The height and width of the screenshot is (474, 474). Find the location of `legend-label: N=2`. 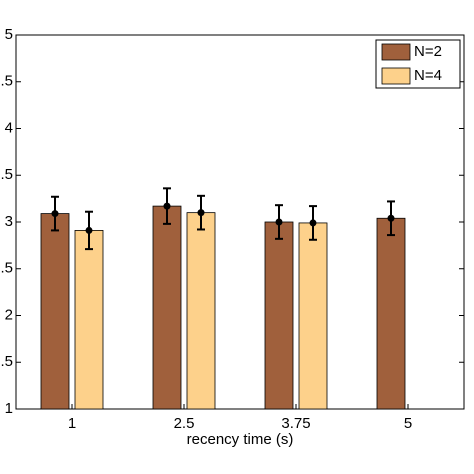

legend-label: N=2 is located at coordinates (428, 51).